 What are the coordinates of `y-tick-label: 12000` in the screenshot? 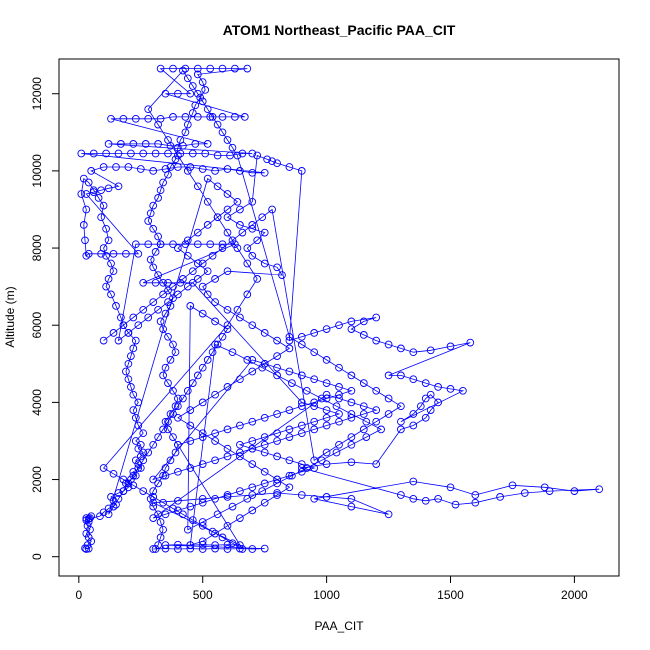 It's located at (37, 94).